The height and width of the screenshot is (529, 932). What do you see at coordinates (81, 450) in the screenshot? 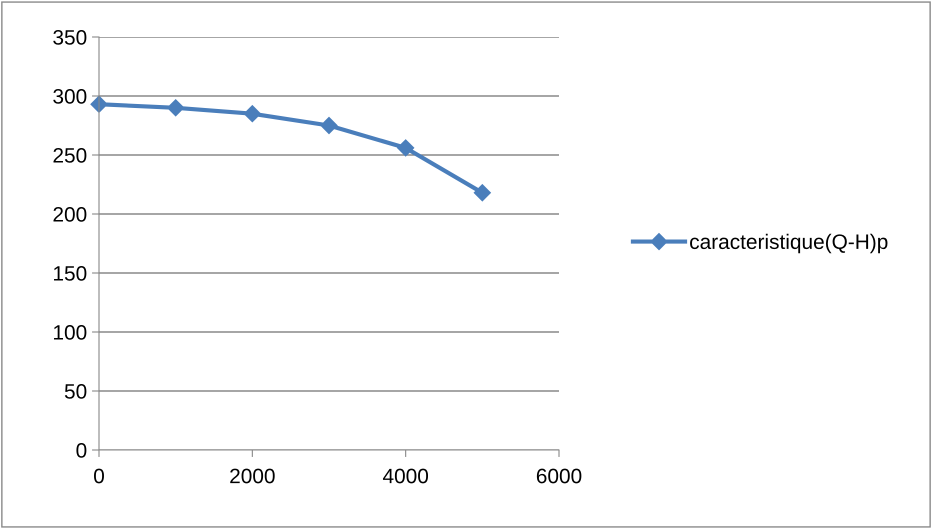
I see `y-tick-label: 0` at bounding box center [81, 450].